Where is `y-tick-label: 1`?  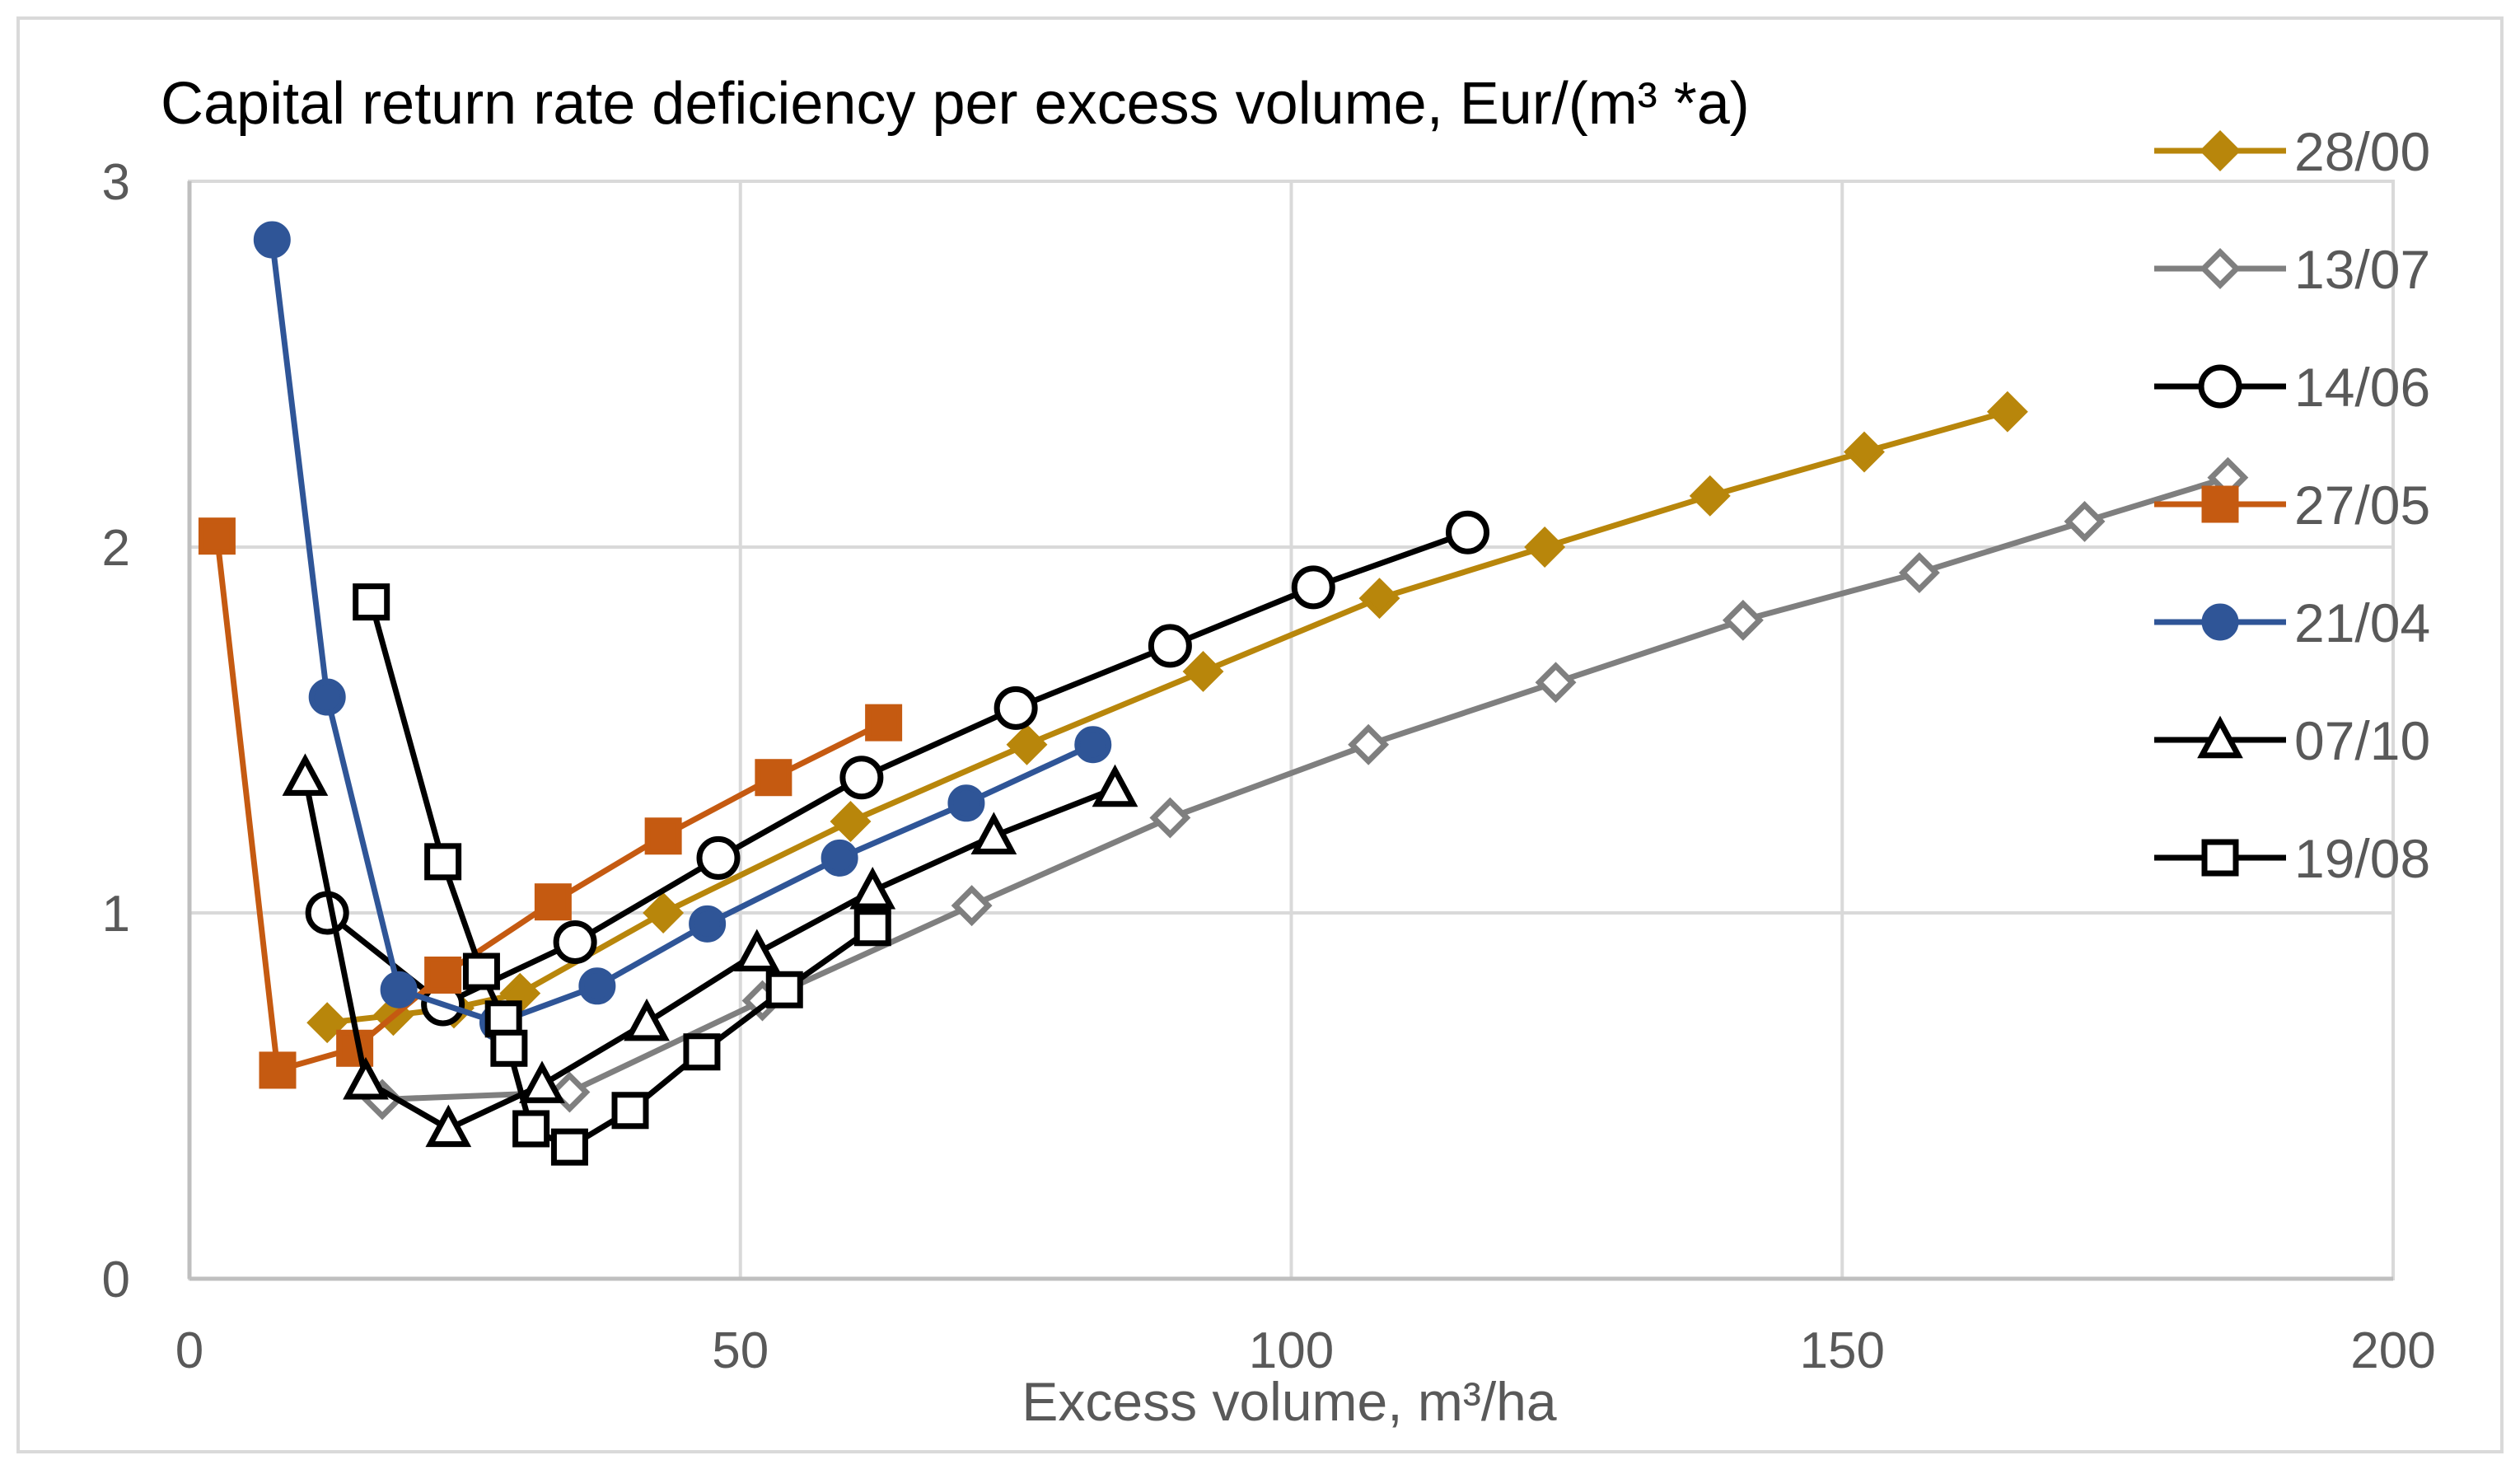
y-tick-label: 1 is located at coordinates (116, 914).